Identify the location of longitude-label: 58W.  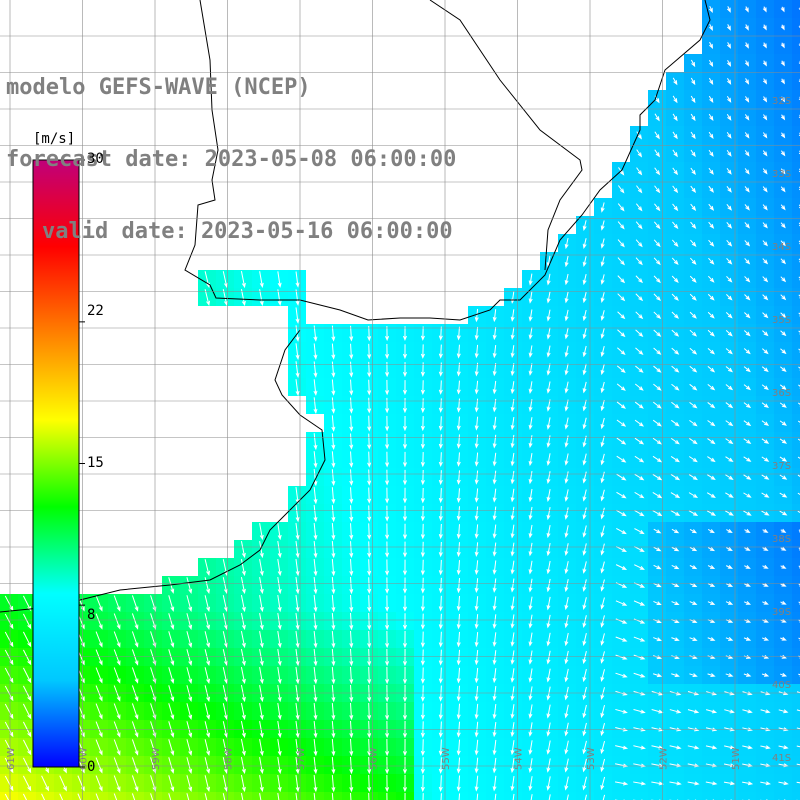
(229, 758).